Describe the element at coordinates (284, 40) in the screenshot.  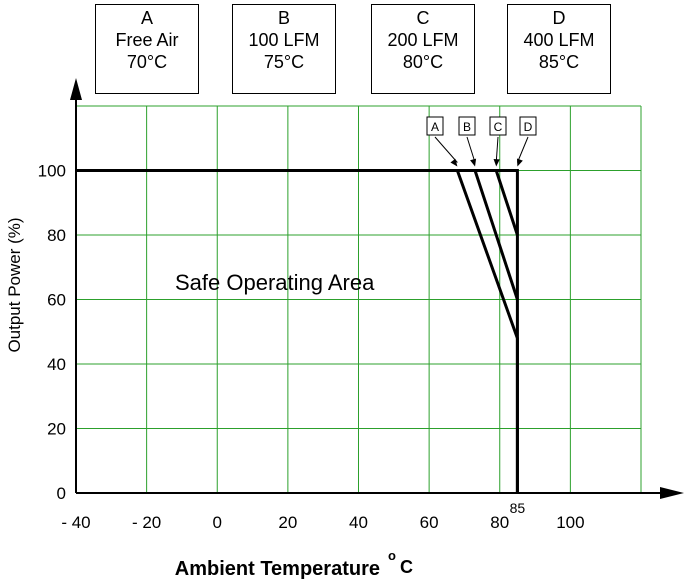
I see `condition-airflow: 100 LFM` at that location.